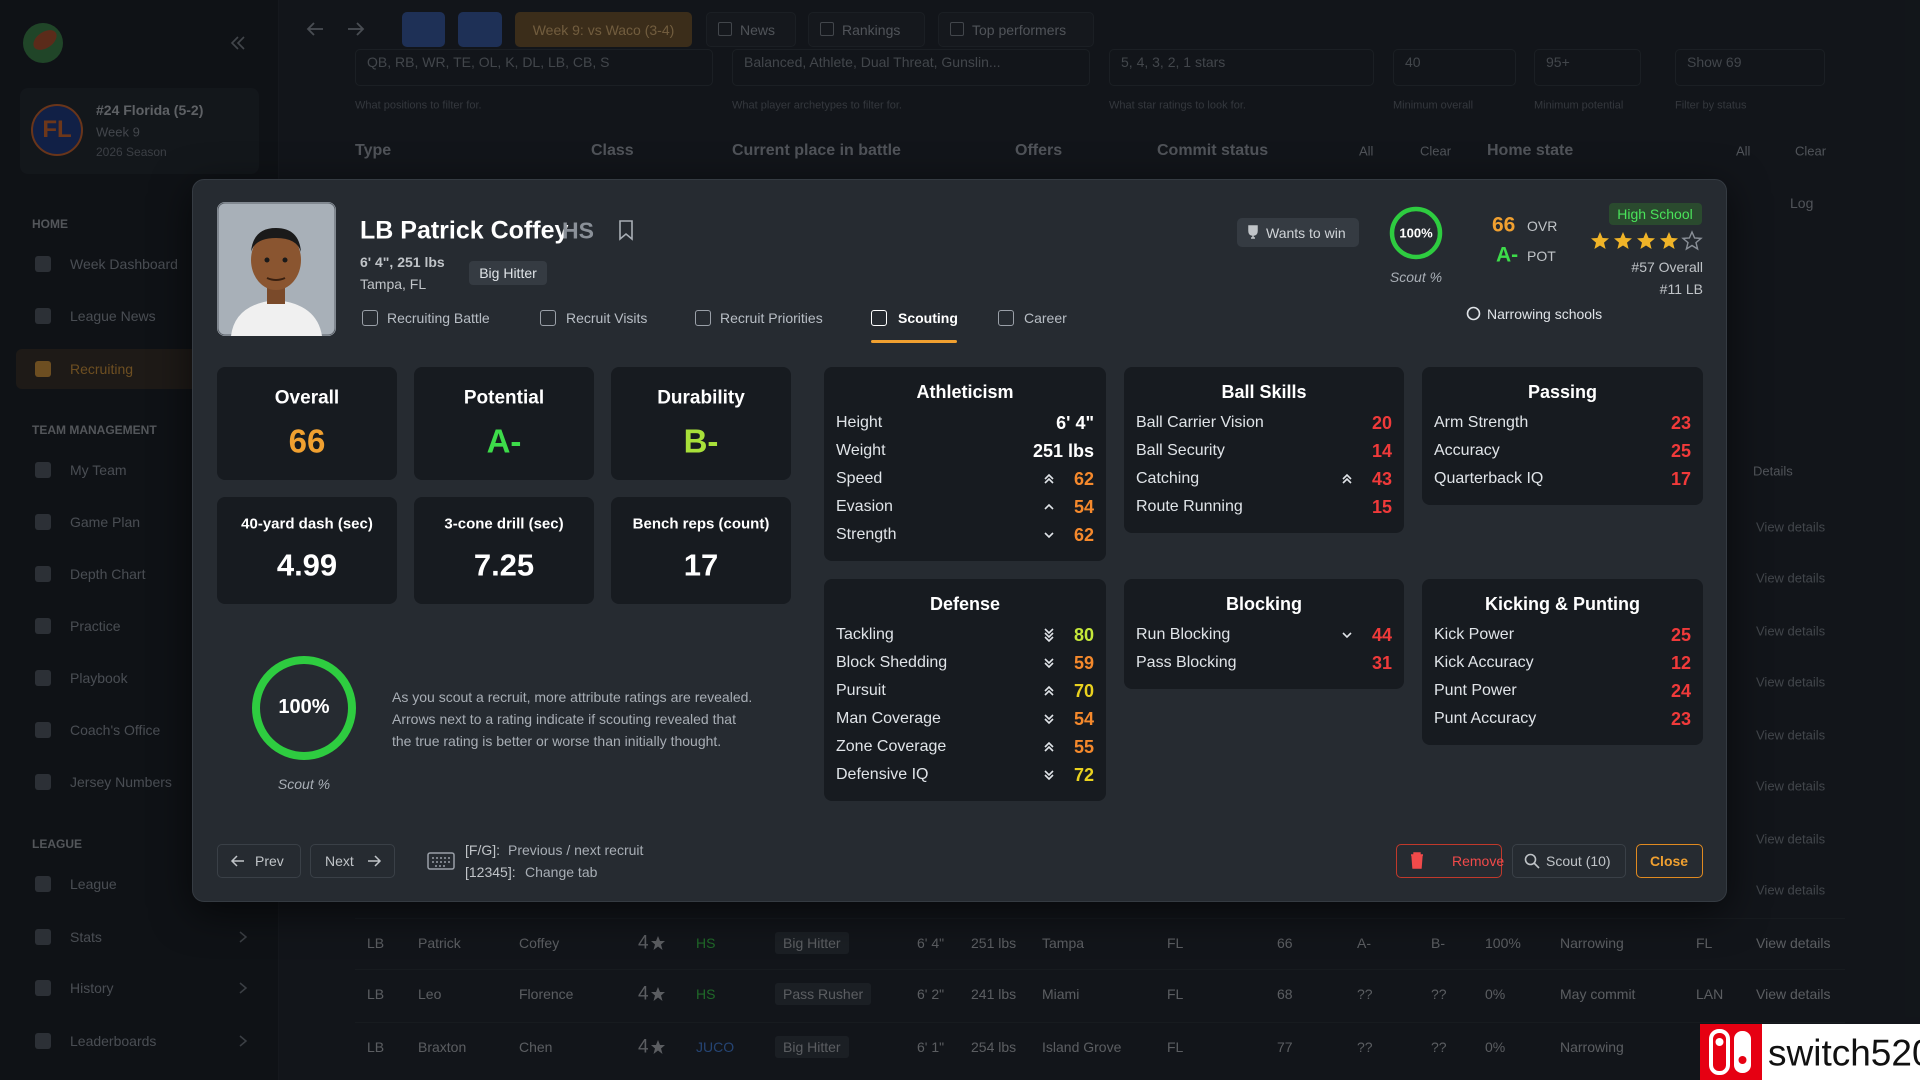 Image resolution: width=1920 pixels, height=1080 pixels. I want to click on star-empty, so click(1692, 240).